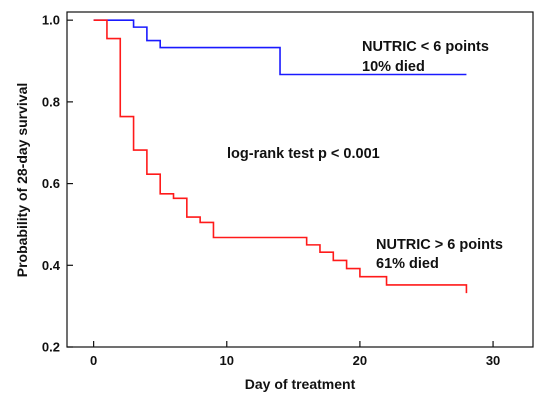 This screenshot has height=400, width=550. I want to click on y-axis: 0.2 0.4 0.6 0.8 1.0, so click(57, 184).